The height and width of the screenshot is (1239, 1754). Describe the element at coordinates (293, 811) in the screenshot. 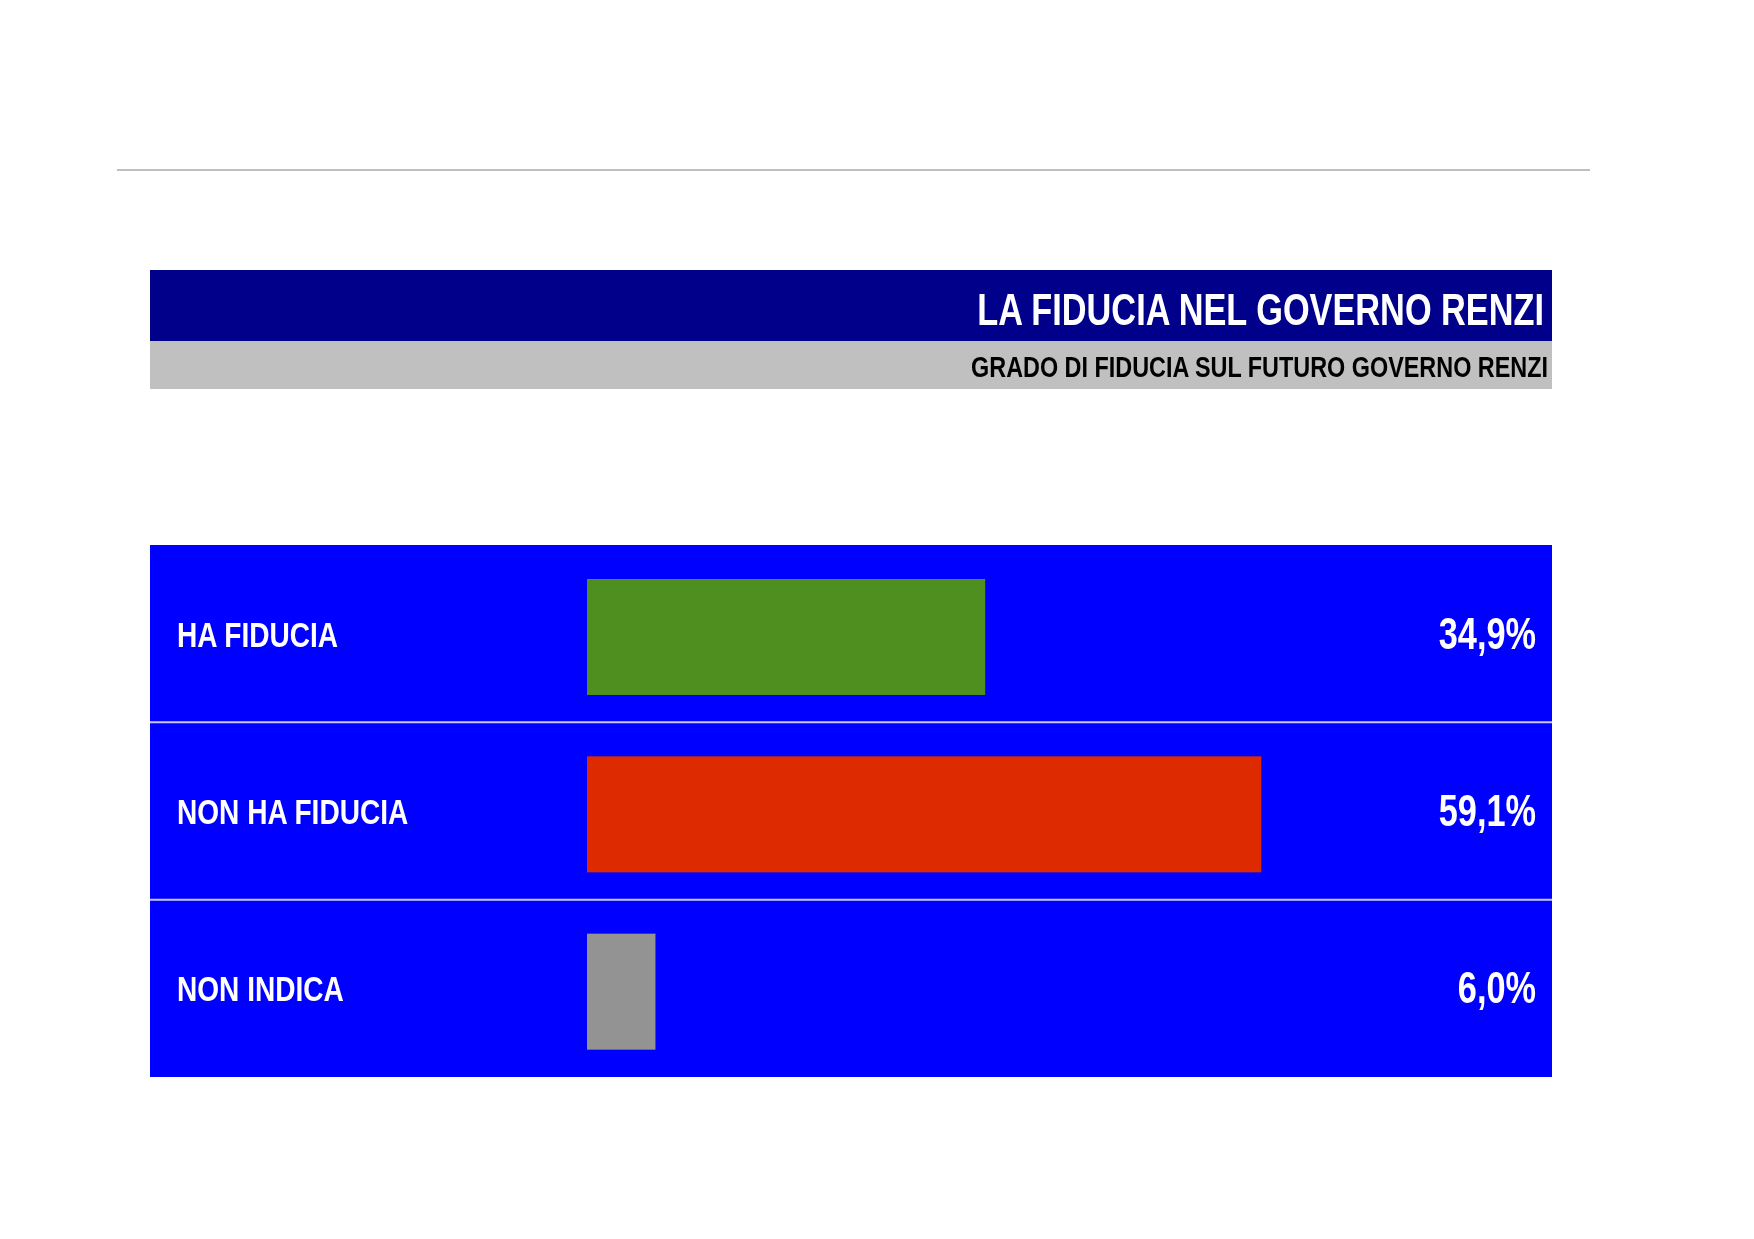

I see `y-tick-label: NON HA FIDUCIA` at that location.